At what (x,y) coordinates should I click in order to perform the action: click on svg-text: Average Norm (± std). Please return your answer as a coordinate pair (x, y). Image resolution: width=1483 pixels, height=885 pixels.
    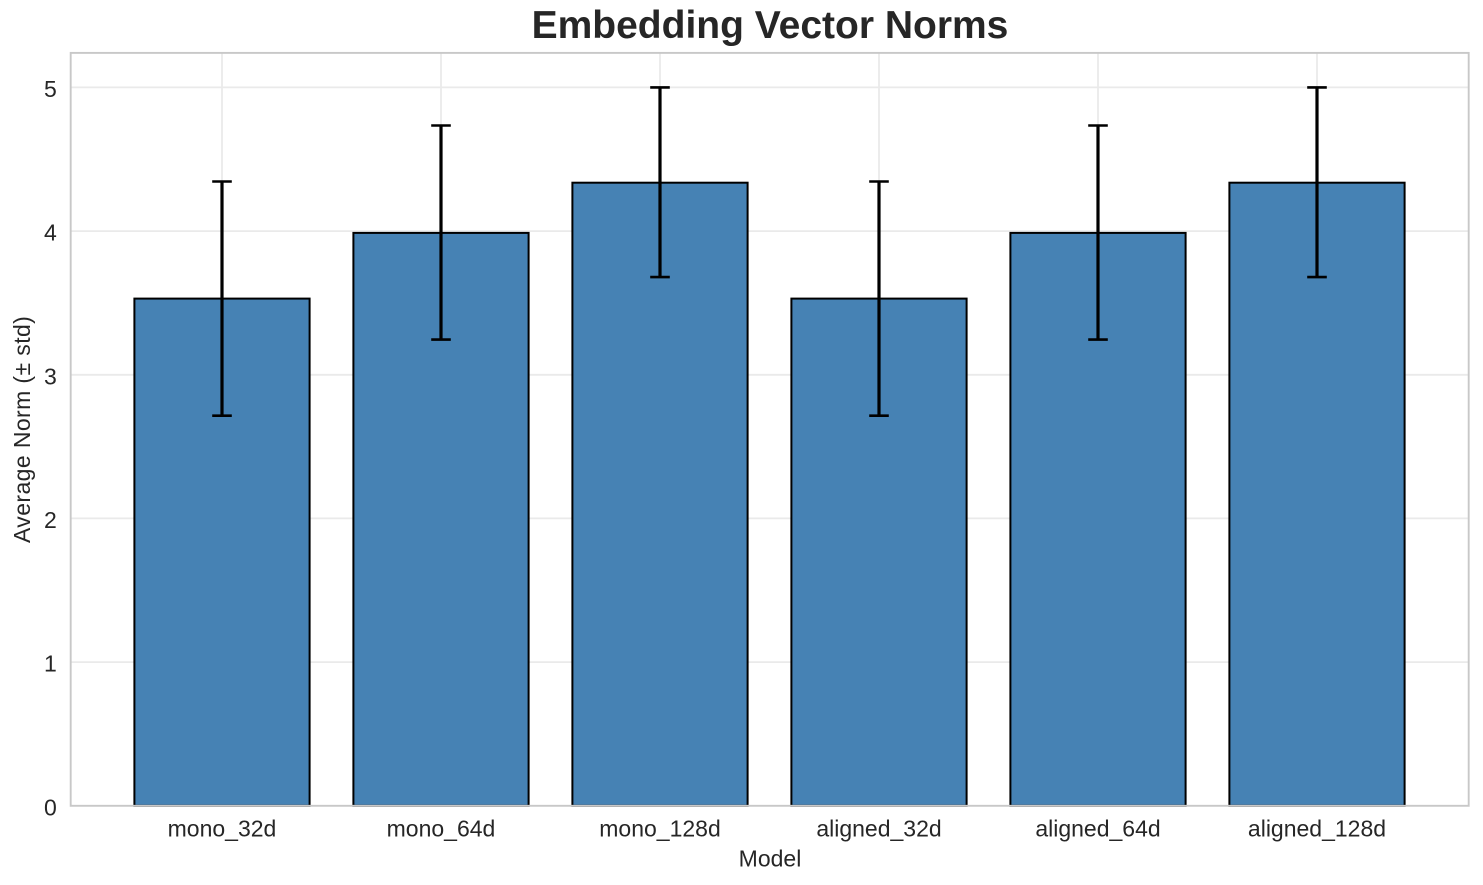
    Looking at the image, I should click on (22, 429).